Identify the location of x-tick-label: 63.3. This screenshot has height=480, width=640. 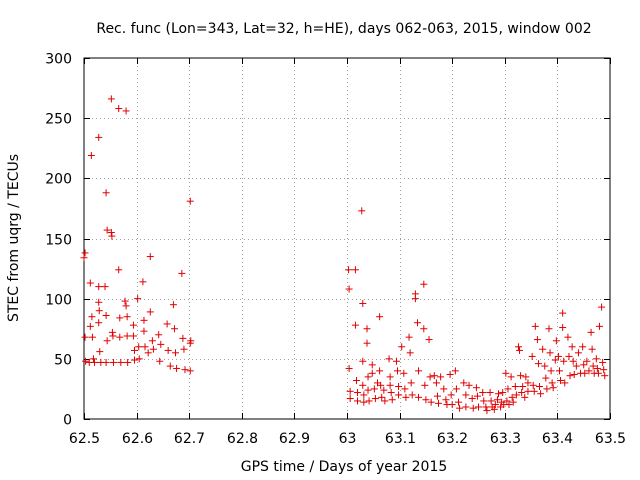
(505, 439).